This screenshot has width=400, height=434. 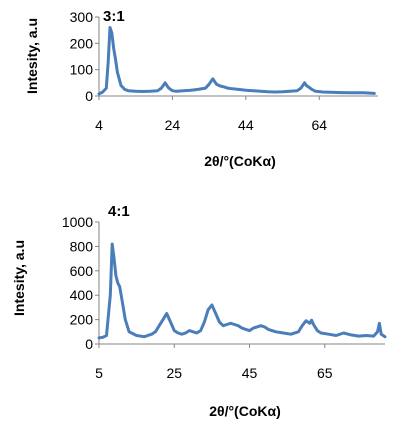 What do you see at coordinates (173, 125) in the screenshot?
I see `x-tick-label: 24` at bounding box center [173, 125].